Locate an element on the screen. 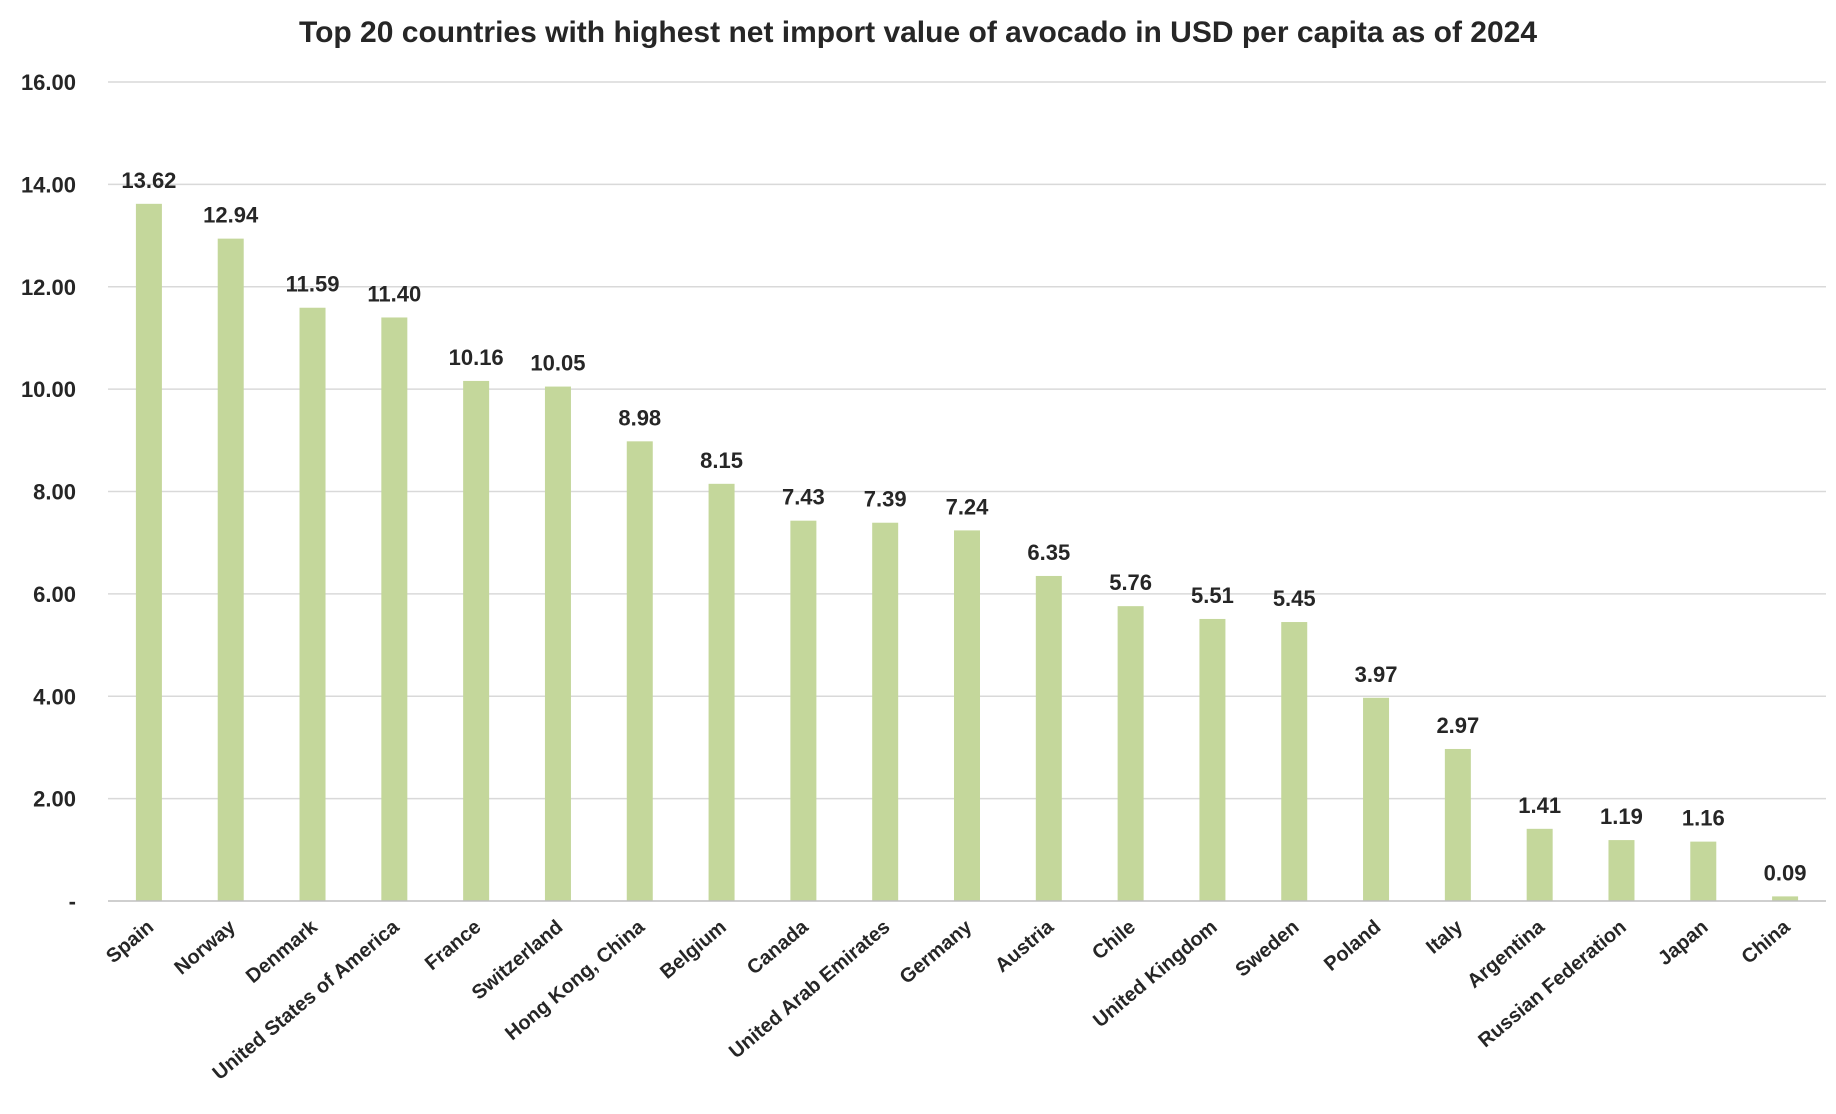 The width and height of the screenshot is (1836, 1114). x-tick-label: Hong Kong, China is located at coordinates (575, 980).